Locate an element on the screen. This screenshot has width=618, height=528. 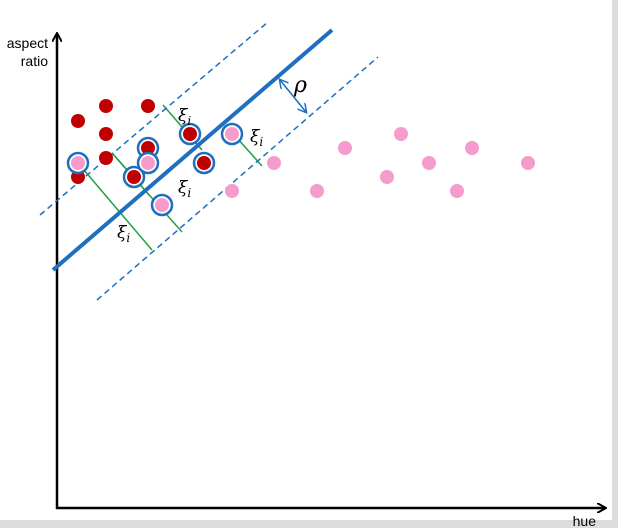
y-axis-label: ratio is located at coordinates (34, 61).